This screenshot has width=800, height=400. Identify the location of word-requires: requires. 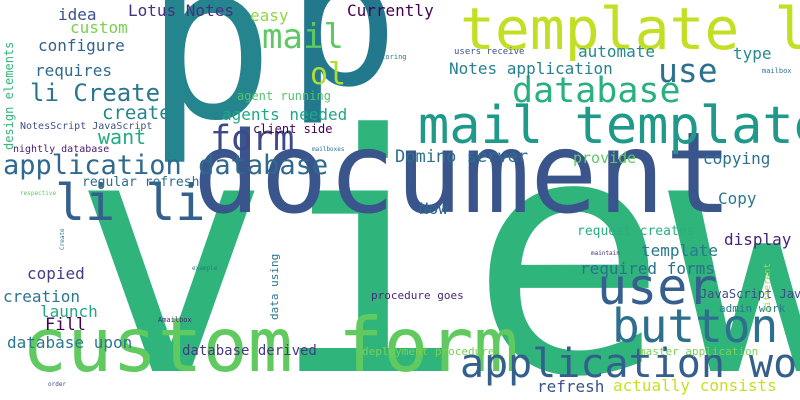
(74, 70).